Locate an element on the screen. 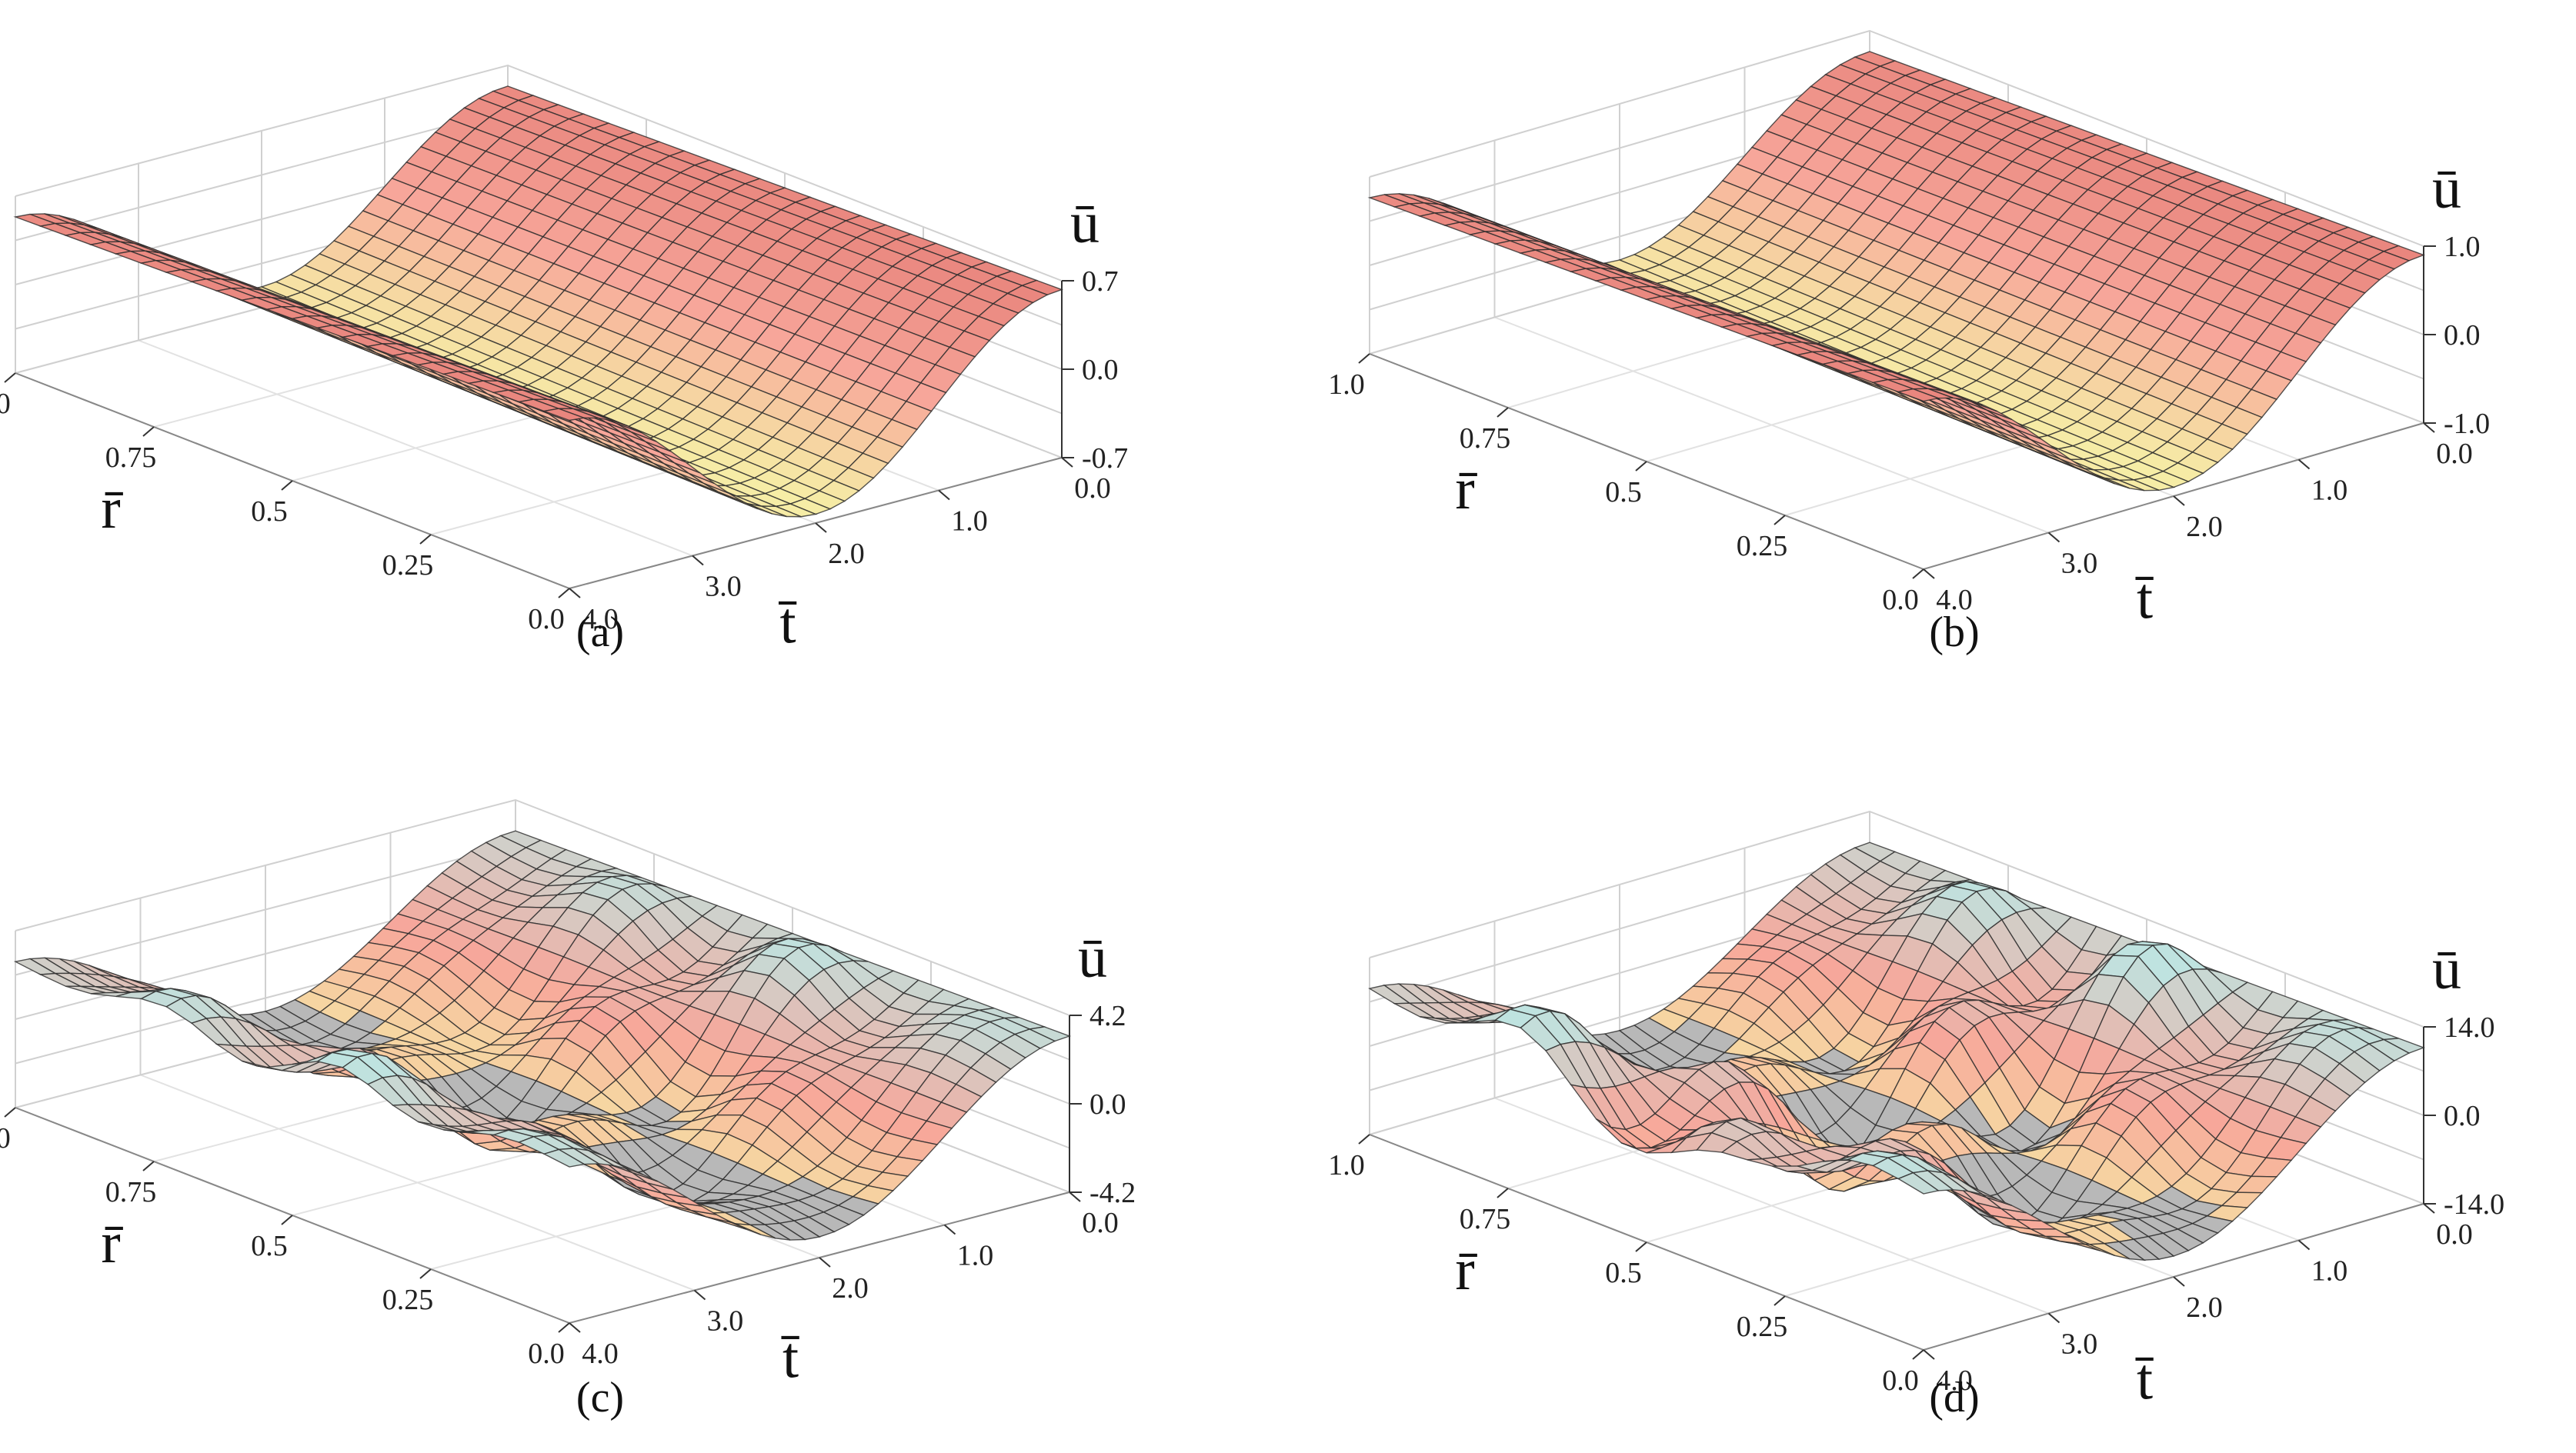 The height and width of the screenshot is (1453, 2576). panel-caption: (a) is located at coordinates (600, 632).